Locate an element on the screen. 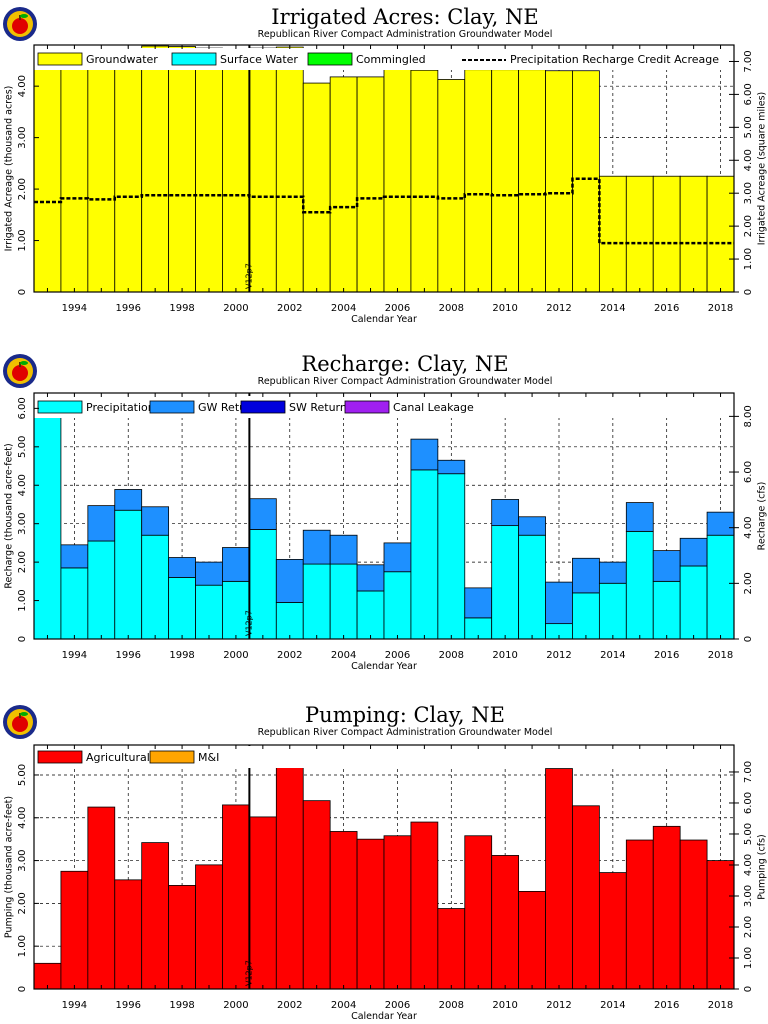 Image resolution: width=768 pixels, height=1024 pixels. svg-text: SW Returns is located at coordinates (321, 407).